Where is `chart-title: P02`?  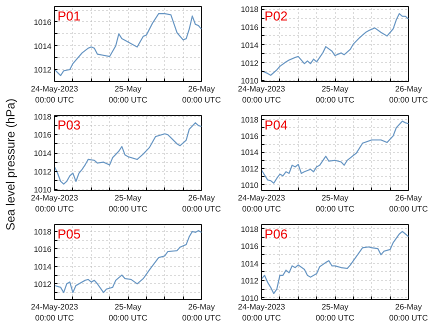 chart-title: P02 is located at coordinates (276, 16).